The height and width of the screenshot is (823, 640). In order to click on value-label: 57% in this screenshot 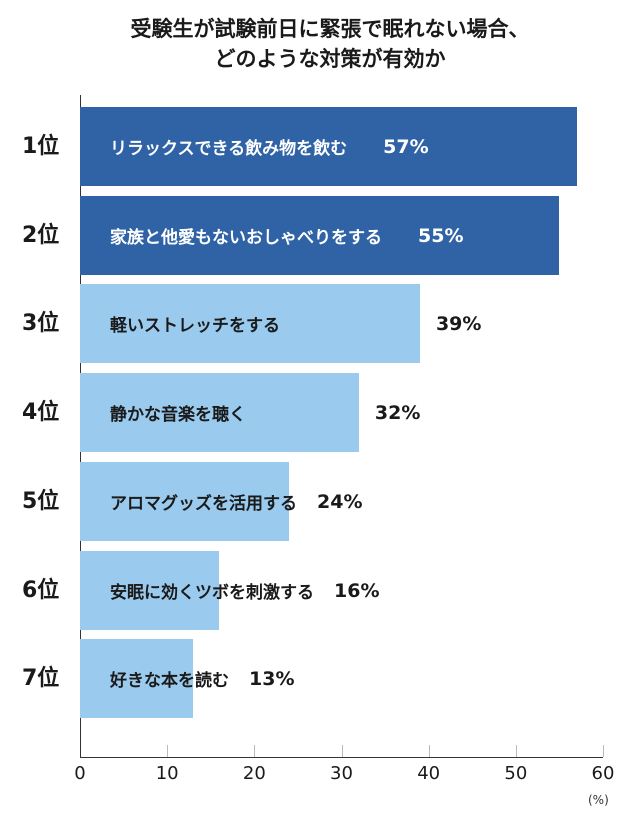, I will do `click(406, 146)`.